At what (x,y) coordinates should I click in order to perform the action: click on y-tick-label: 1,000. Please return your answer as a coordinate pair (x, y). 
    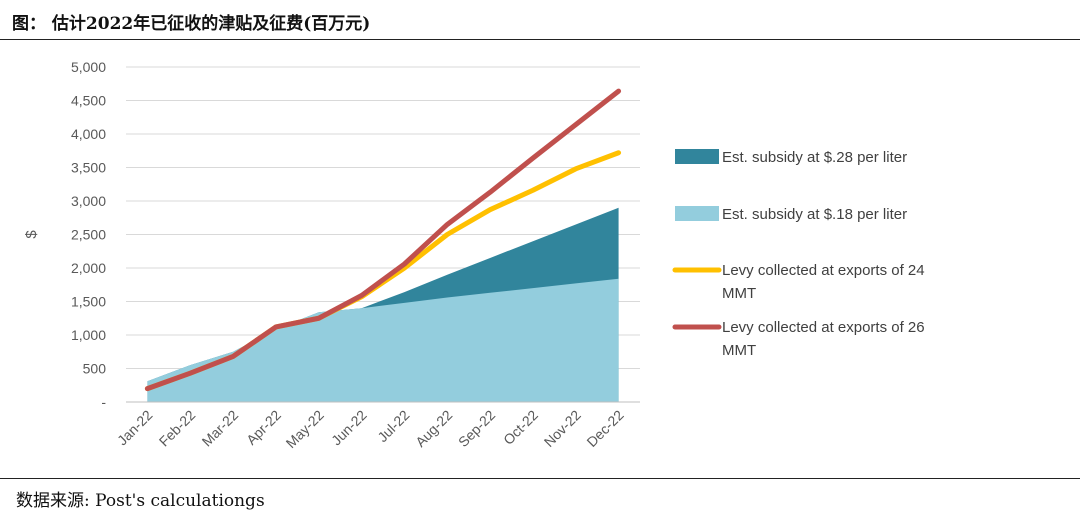
    Looking at the image, I should click on (88, 335).